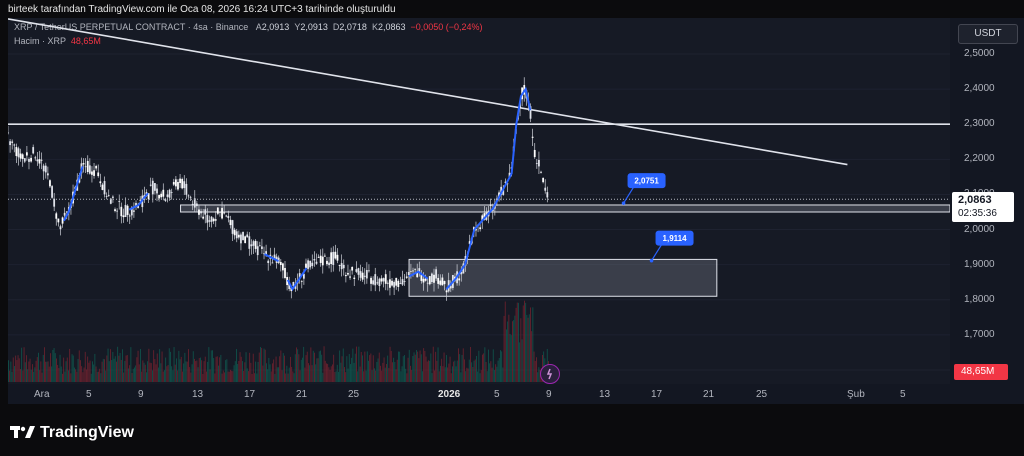  I want to click on volume-legend: Hacim · XRP 48,65M, so click(57, 41).